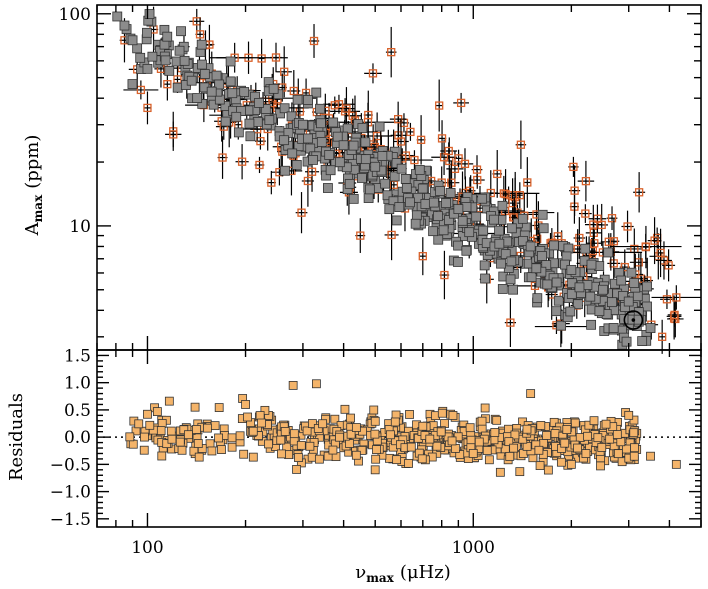 Image resolution: width=708 pixels, height=589 pixels. Describe the element at coordinates (70, 520) in the screenshot. I see `residual-y-tick-label: −1.5` at that location.